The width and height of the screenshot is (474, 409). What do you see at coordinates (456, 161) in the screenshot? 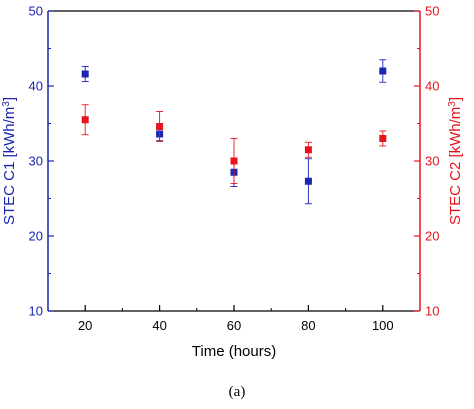
I see `y-axis-right-label: STEC C2 [kWh/m3]` at bounding box center [456, 161].